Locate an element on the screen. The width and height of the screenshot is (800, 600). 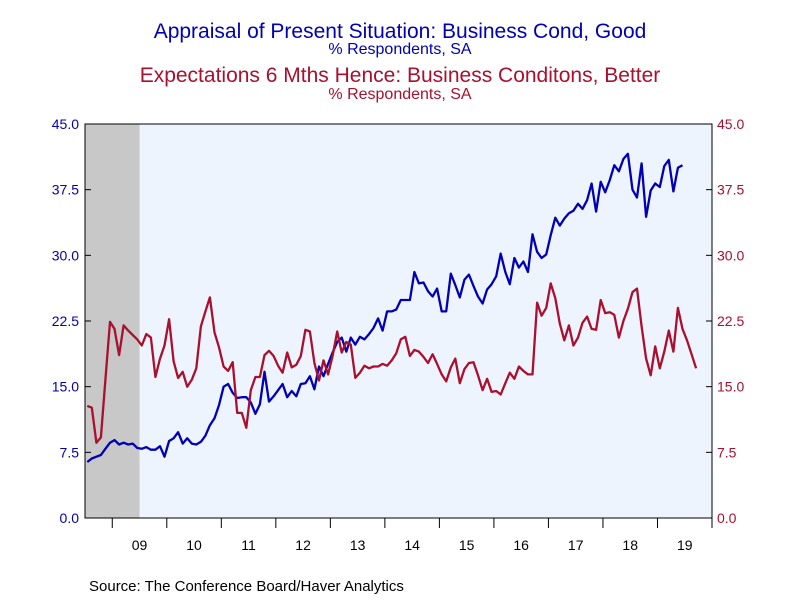
y-left-tick-label: 37.5 is located at coordinates (65, 190).